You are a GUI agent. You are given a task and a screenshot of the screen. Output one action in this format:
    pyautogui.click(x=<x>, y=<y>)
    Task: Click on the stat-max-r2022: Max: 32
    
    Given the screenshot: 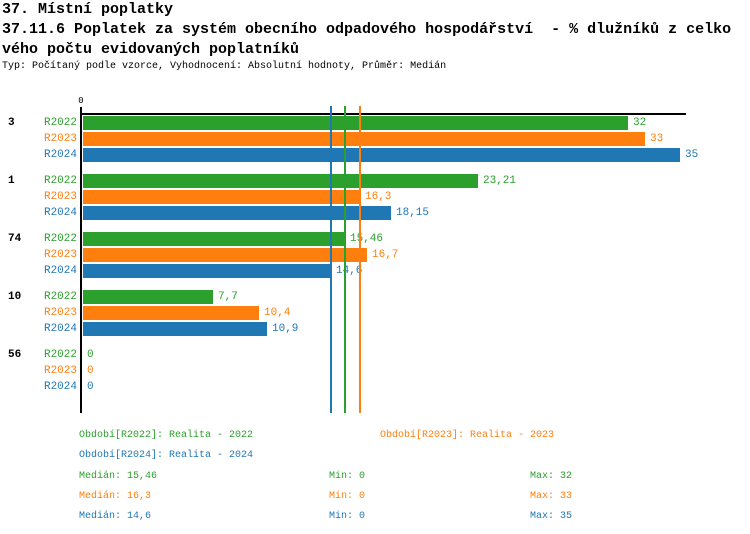 What is the action you would take?
    pyautogui.click(x=551, y=476)
    